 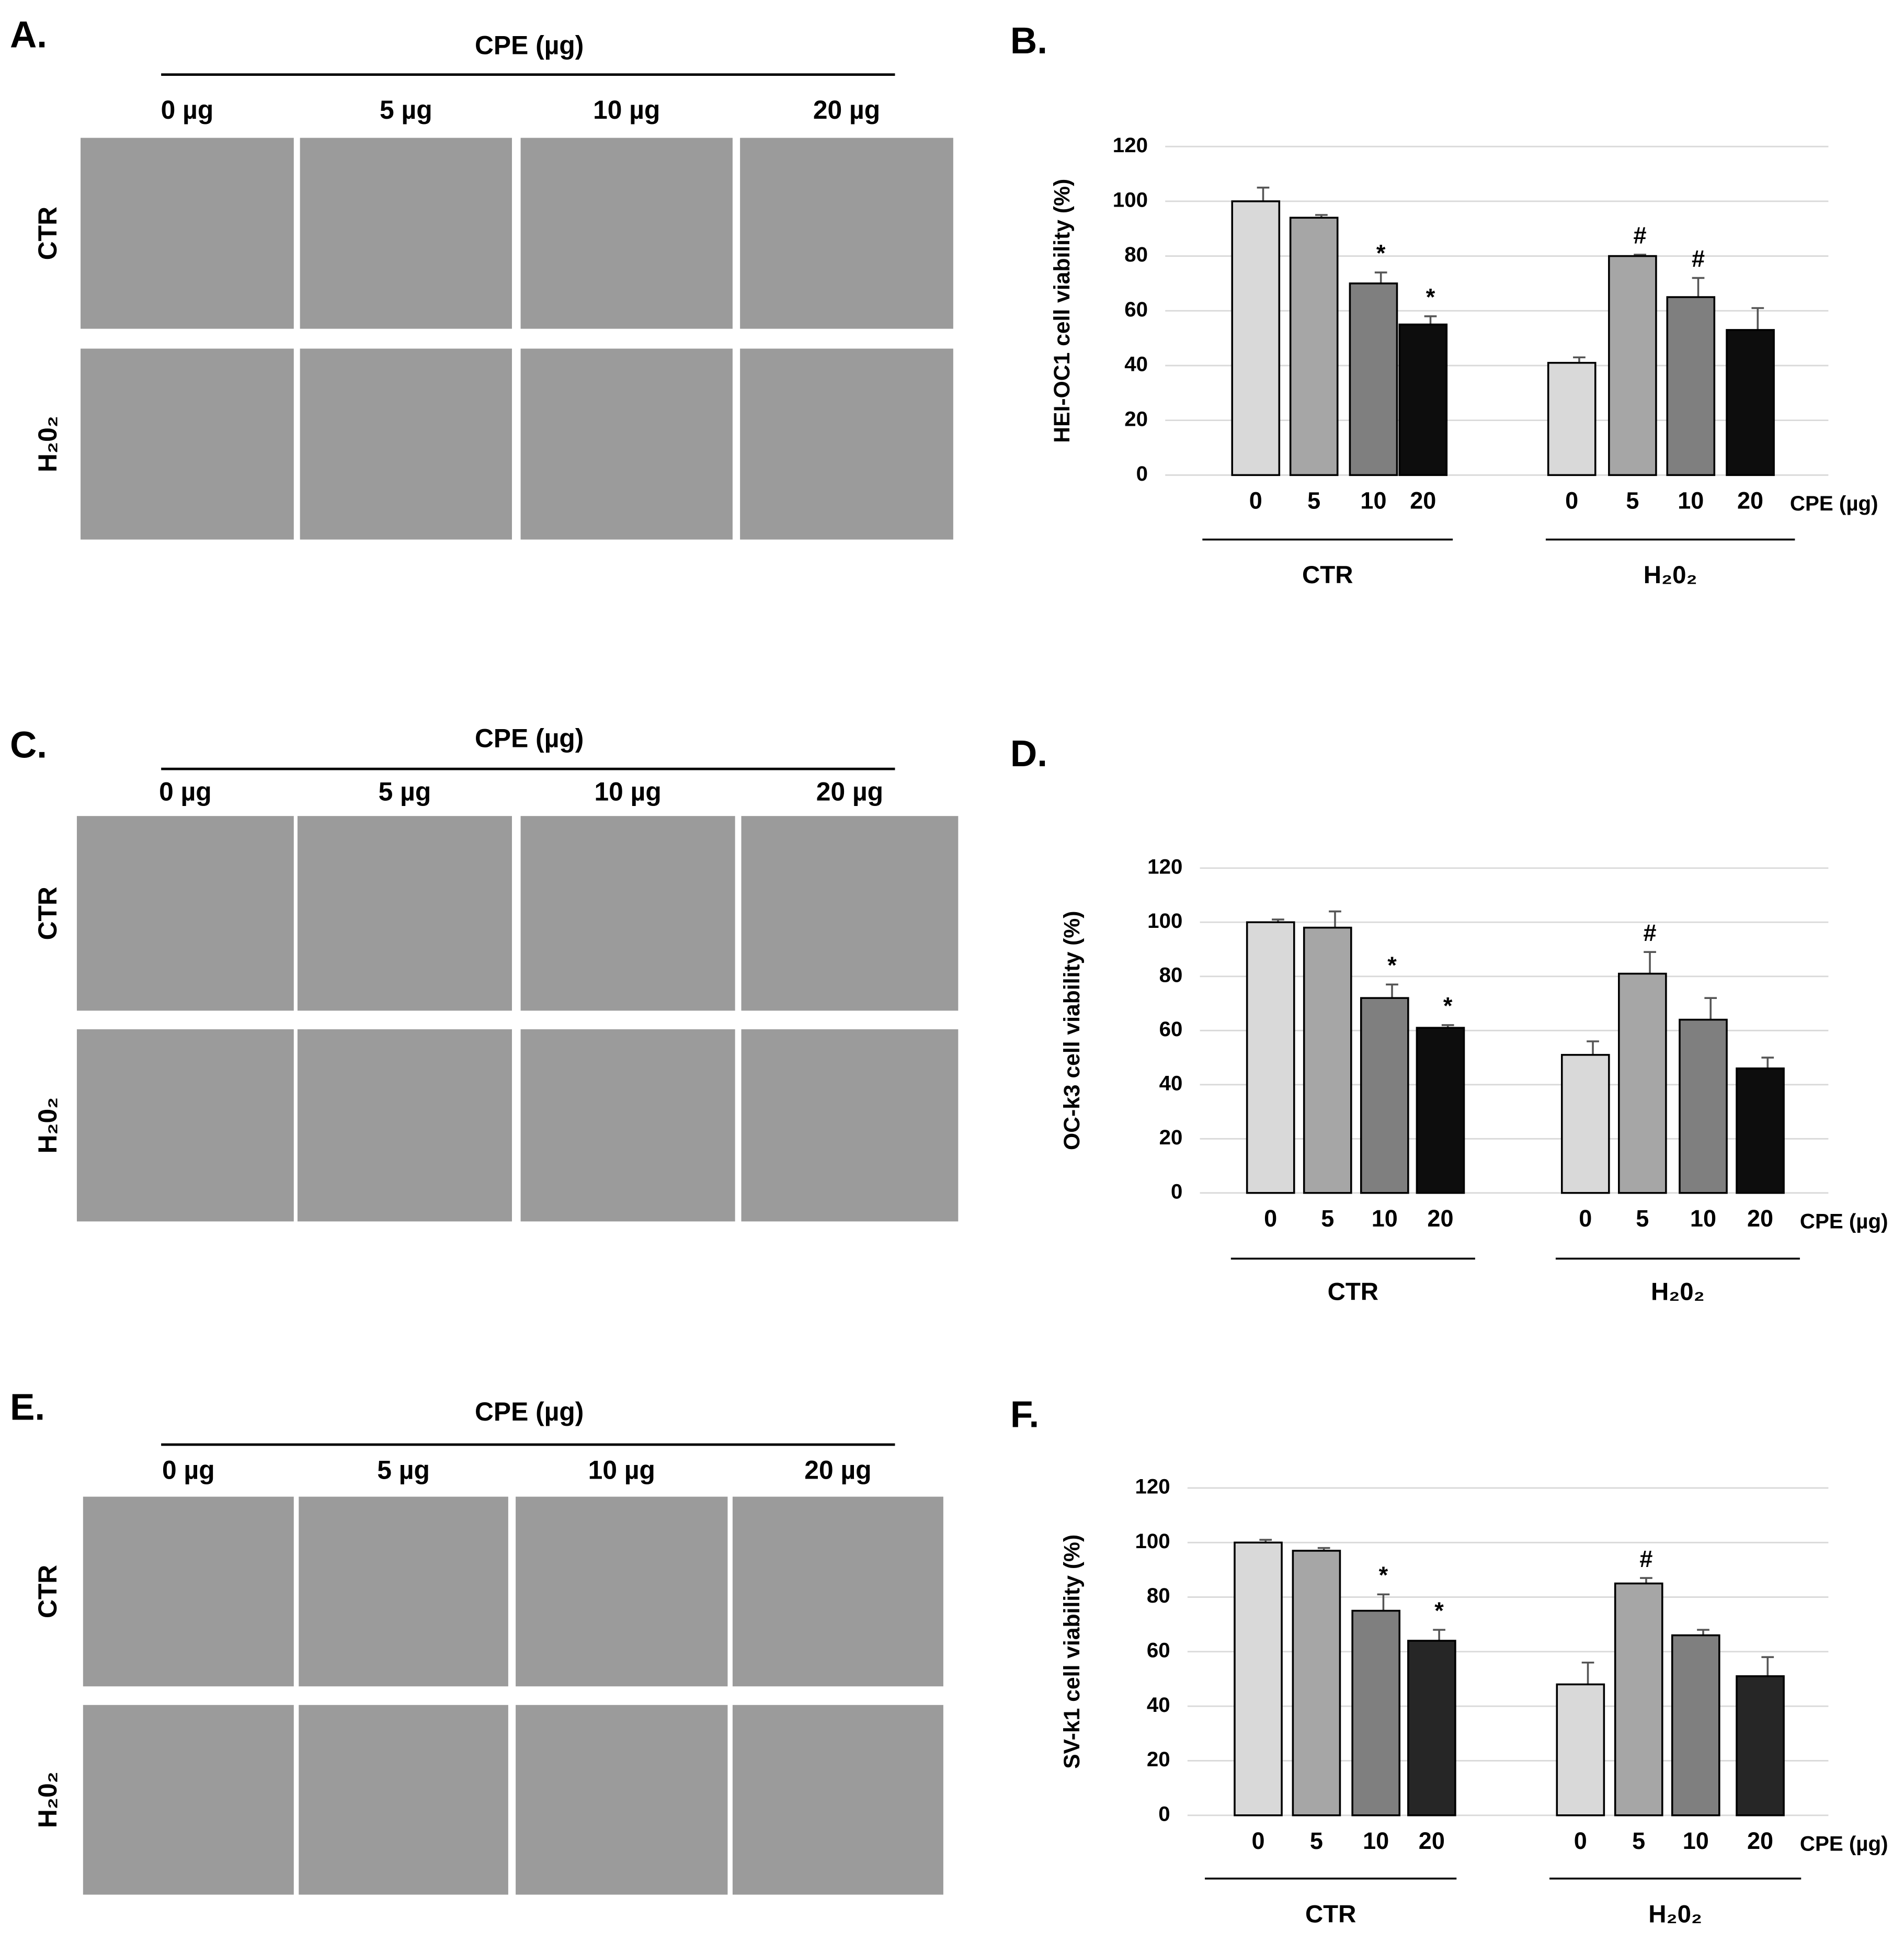 I want to click on group-label: H₂0₂, so click(x=1675, y=1914).